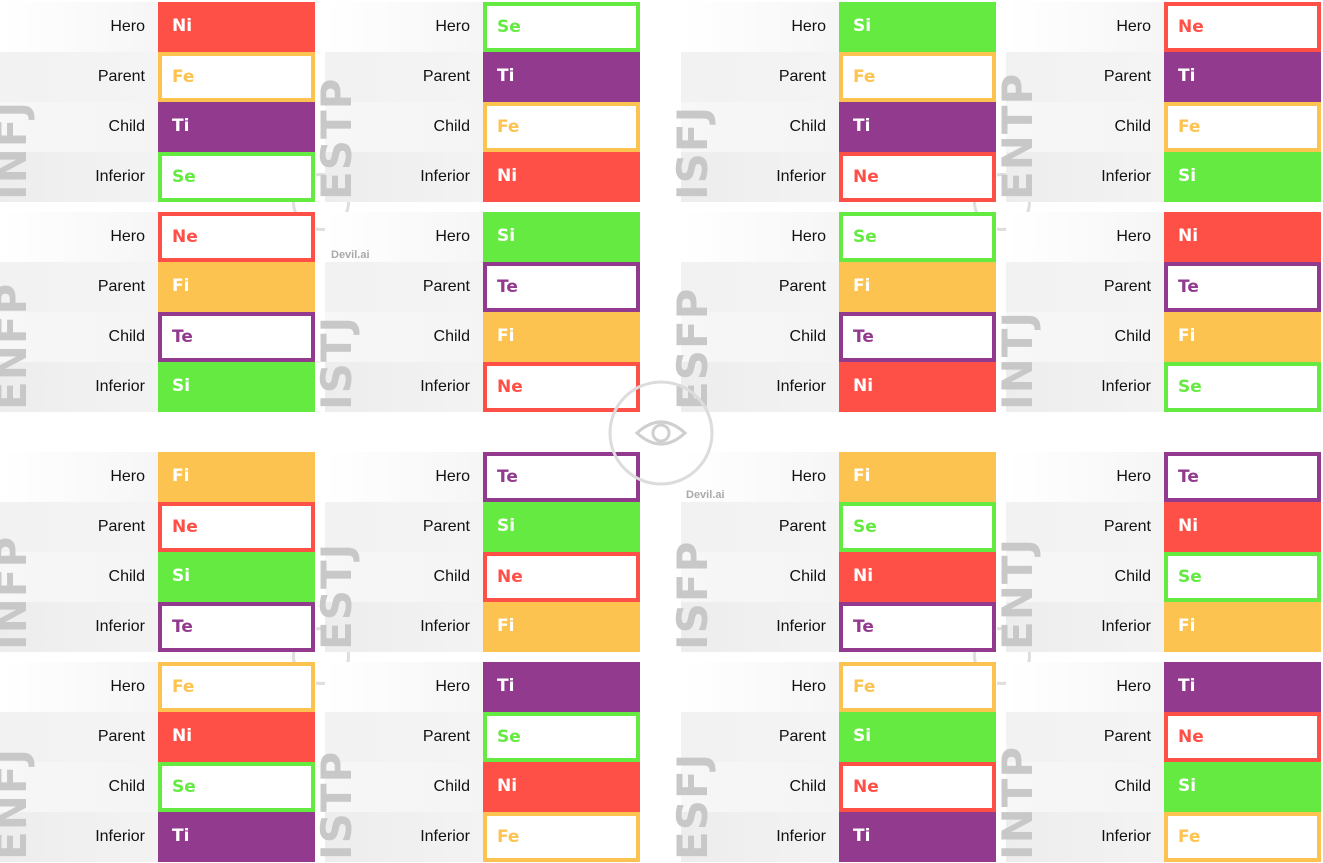 The height and width of the screenshot is (863, 1323). I want to click on function-row: Parent Fe, so click(158, 77).